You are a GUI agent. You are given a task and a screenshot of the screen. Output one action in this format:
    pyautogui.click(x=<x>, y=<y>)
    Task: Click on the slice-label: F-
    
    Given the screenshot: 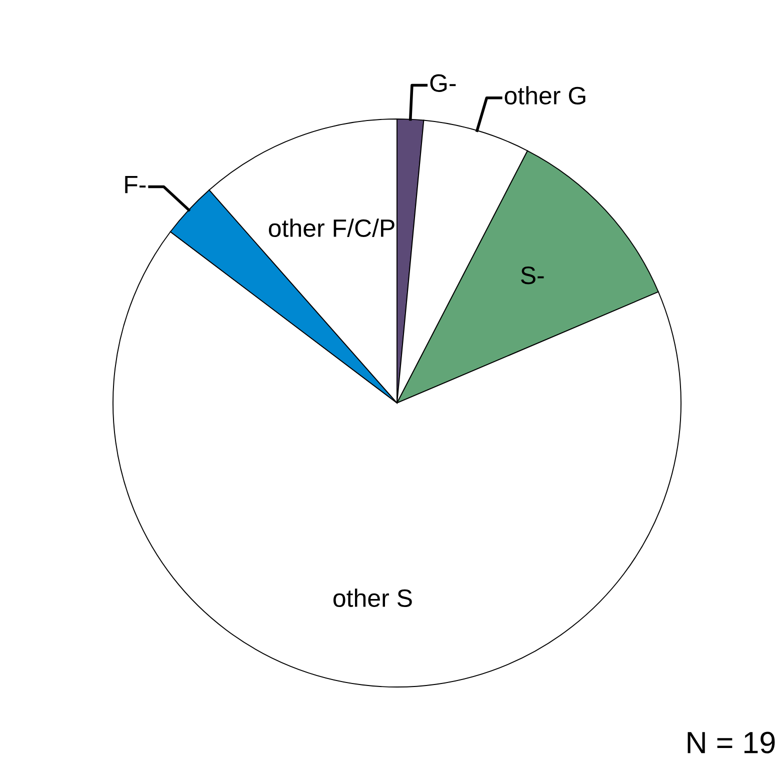 What is the action you would take?
    pyautogui.click(x=135, y=185)
    